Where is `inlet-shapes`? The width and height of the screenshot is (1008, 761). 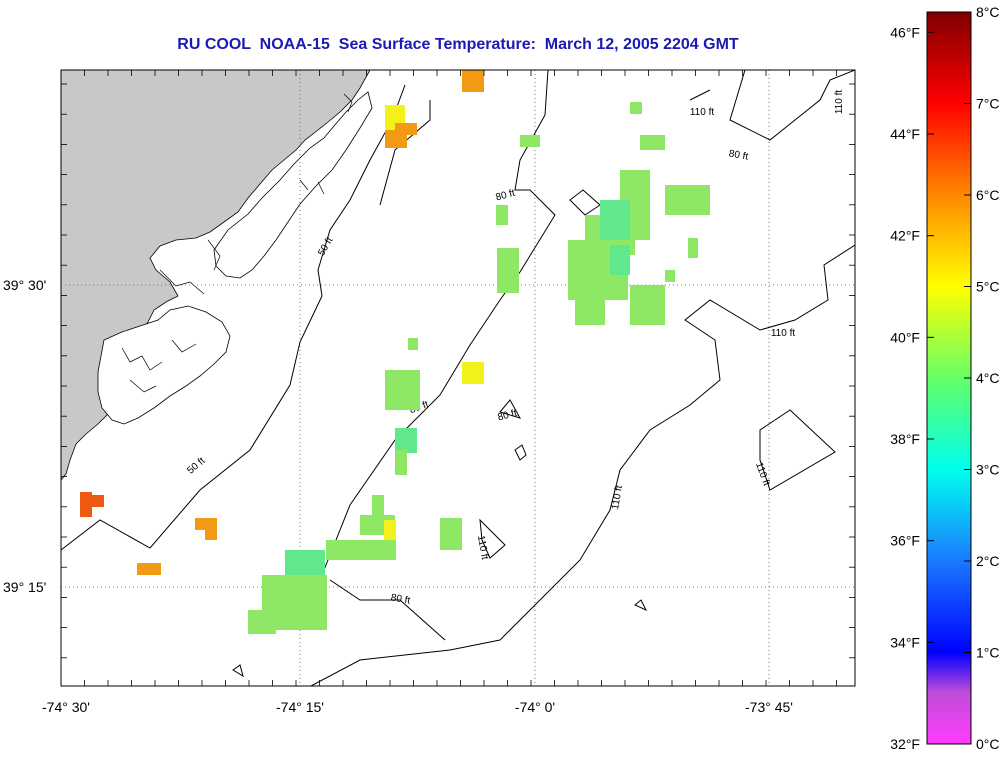
inlet-shapes is located at coordinates (237, 243).